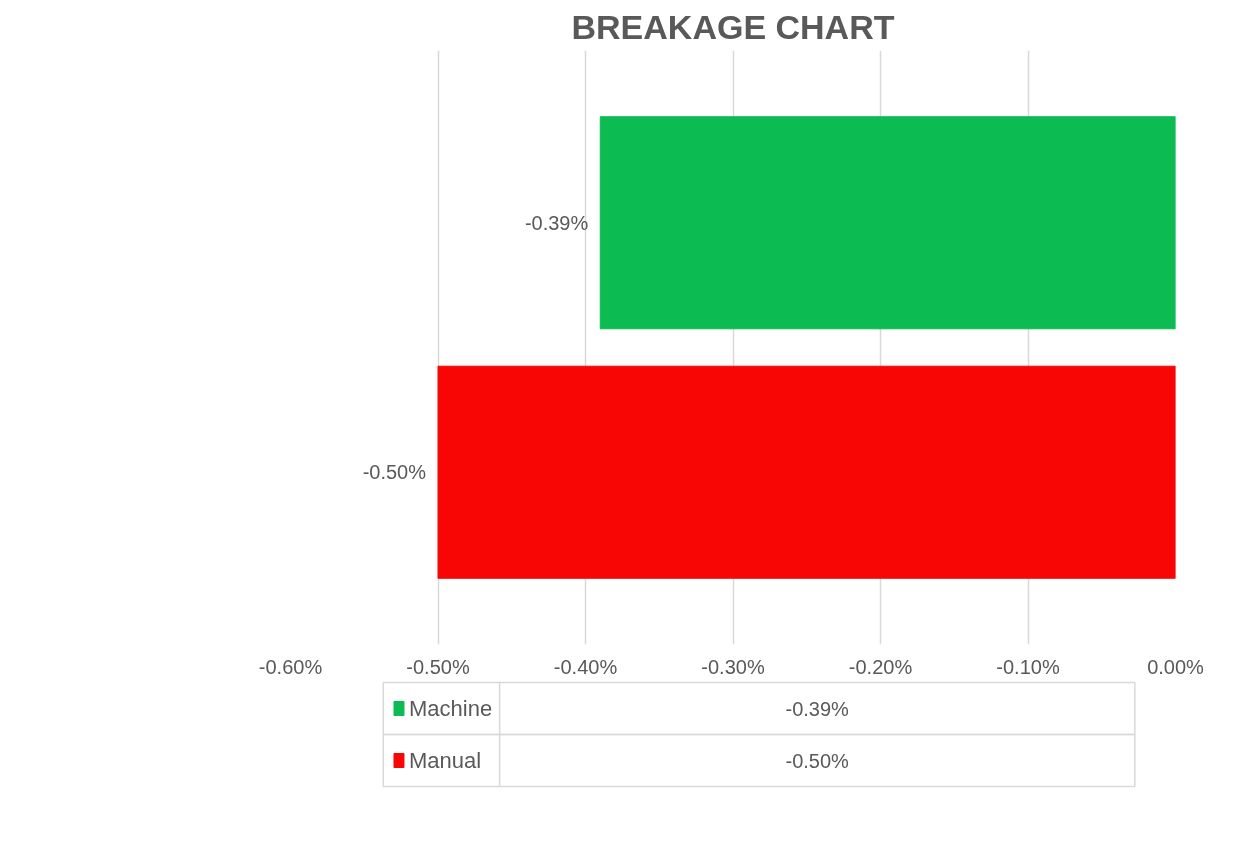 This screenshot has height=867, width=1252. I want to click on text: -0.50%, so click(817, 760).